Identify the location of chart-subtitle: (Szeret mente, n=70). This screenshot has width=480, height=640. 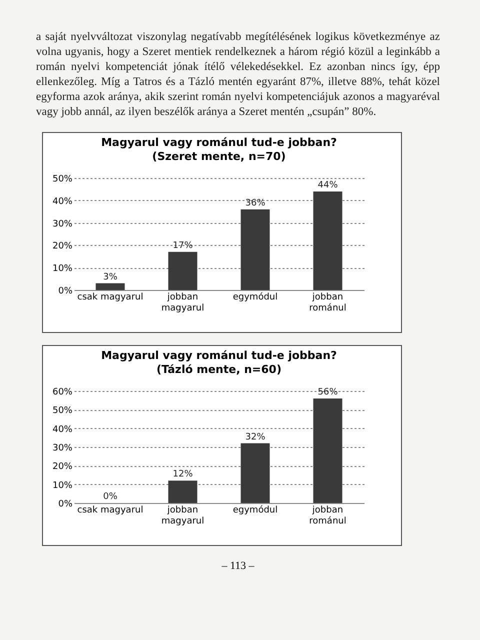
(219, 156).